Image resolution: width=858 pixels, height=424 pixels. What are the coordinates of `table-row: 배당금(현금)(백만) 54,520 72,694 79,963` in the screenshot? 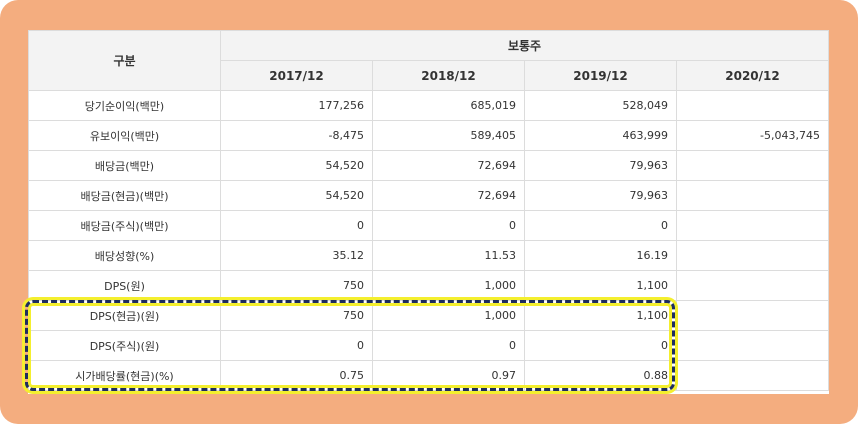 It's located at (428, 195).